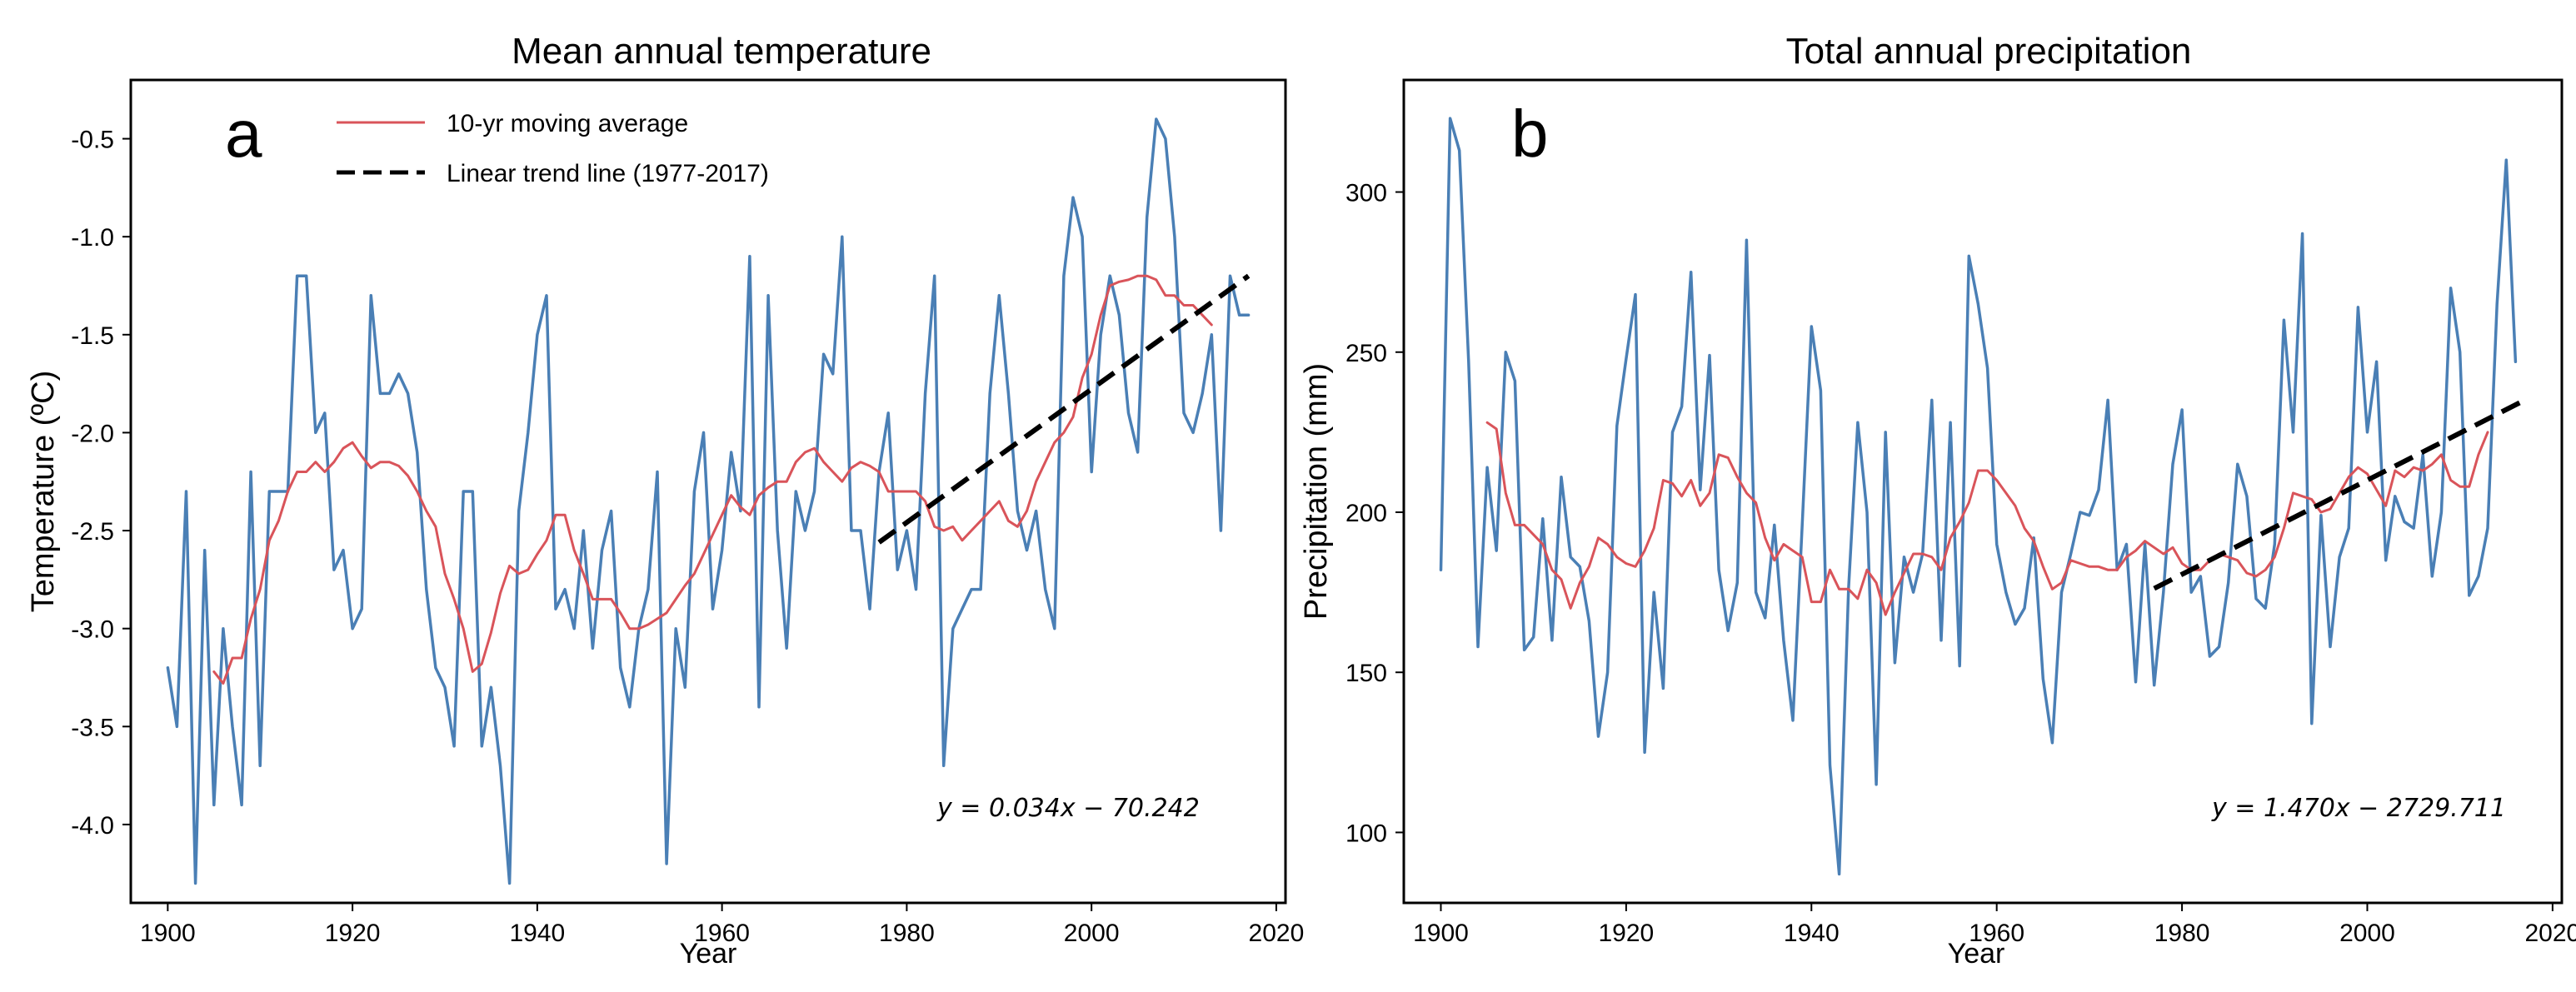  Describe the element at coordinates (1530, 134) in the screenshot. I see `panel-label: b` at that location.